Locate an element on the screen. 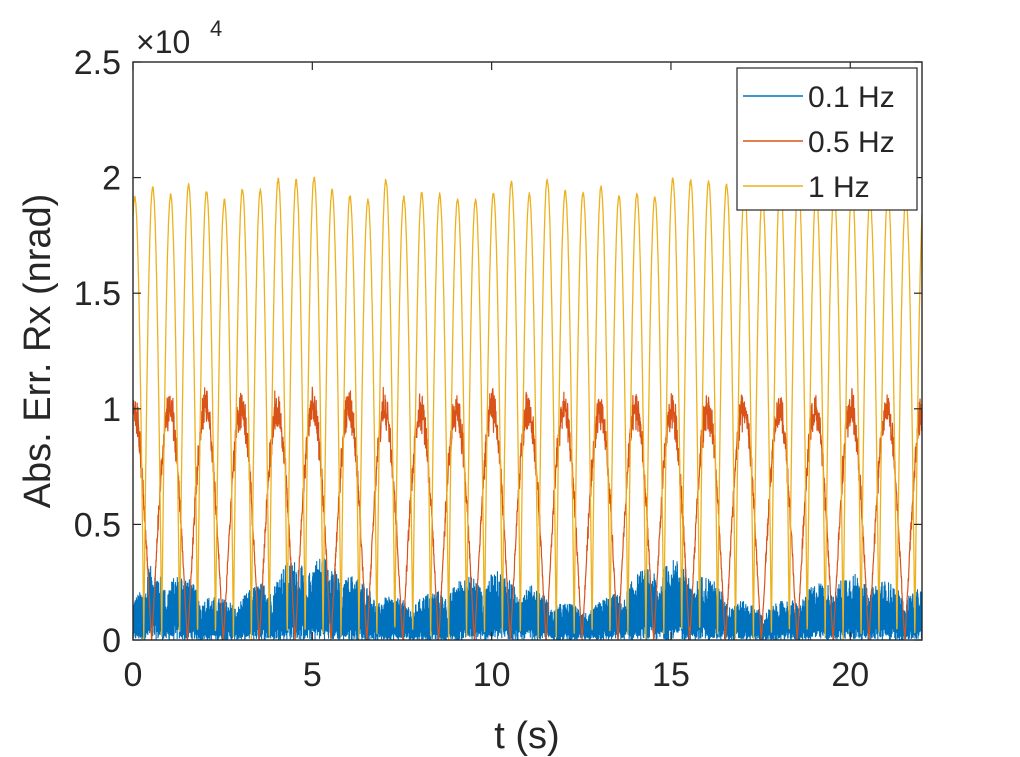  y-tick-label: 0 is located at coordinates (111, 641).